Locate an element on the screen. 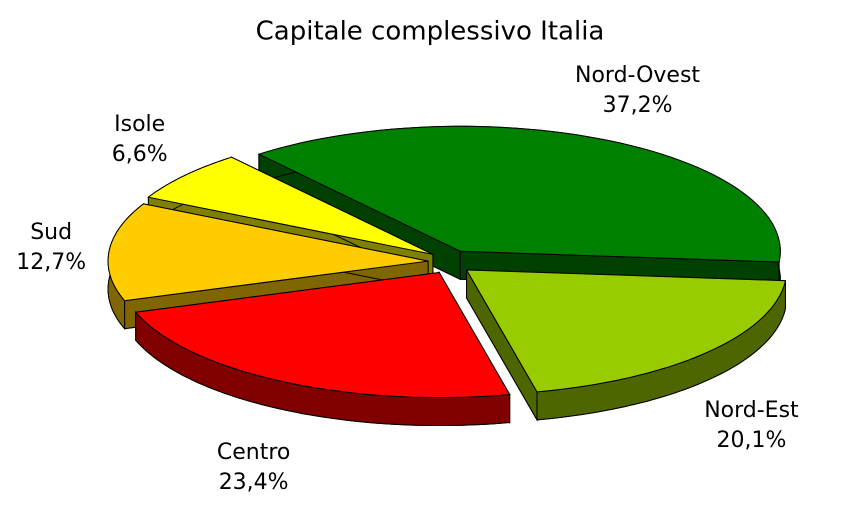  chart-title: Capitale complessivo Italia is located at coordinates (430, 32).